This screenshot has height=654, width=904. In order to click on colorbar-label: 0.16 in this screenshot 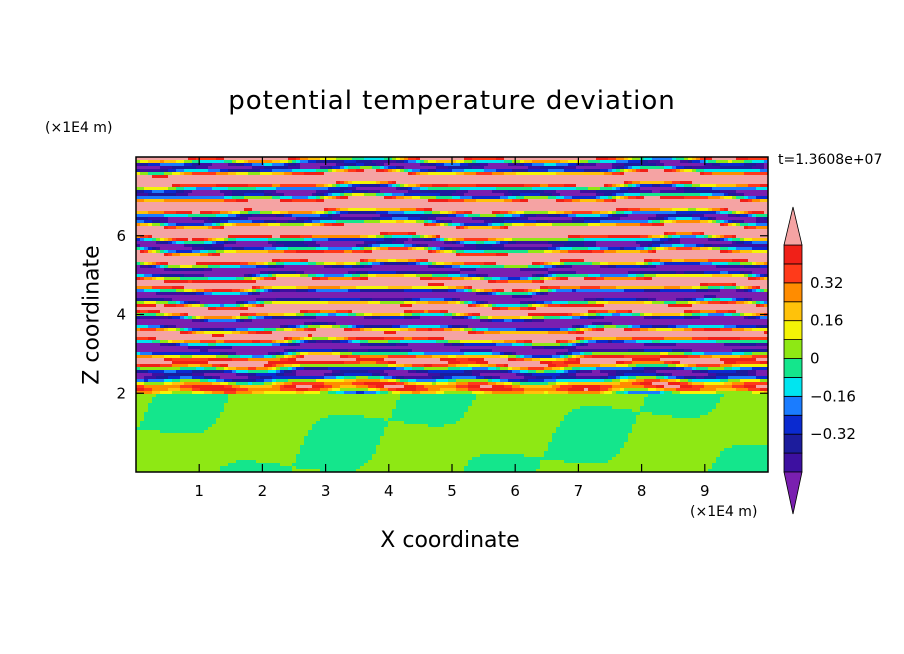, I will do `click(826, 321)`.